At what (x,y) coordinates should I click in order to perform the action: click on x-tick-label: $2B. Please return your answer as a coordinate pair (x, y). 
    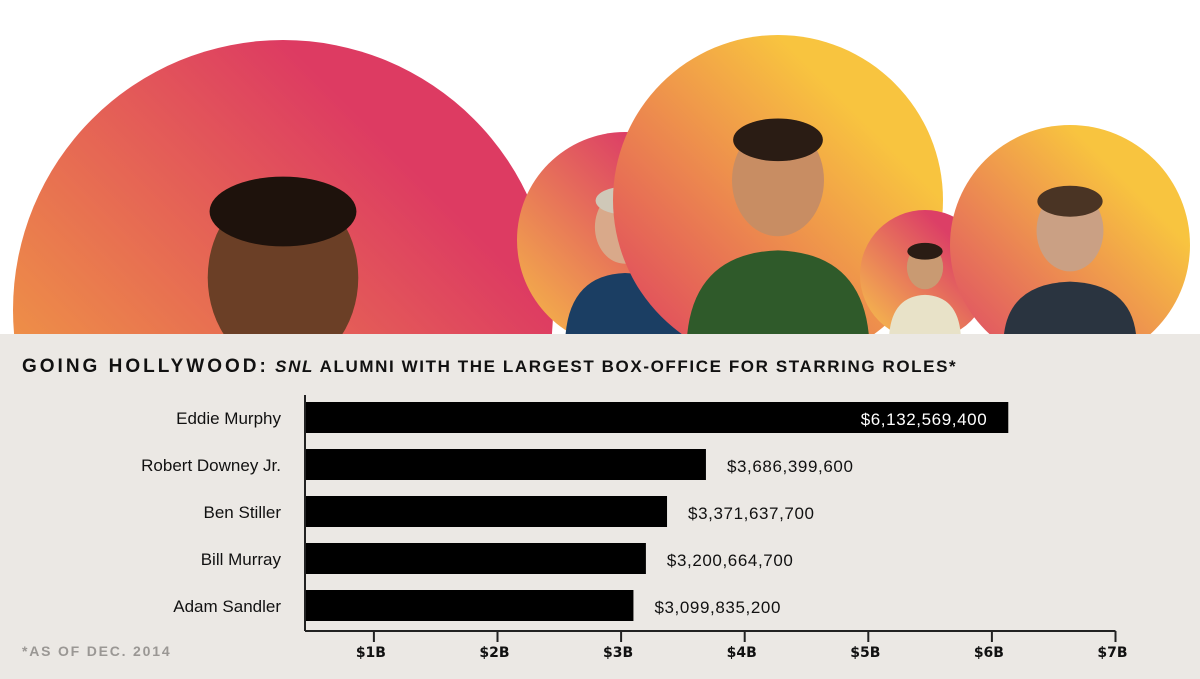
    Looking at the image, I should click on (494, 653).